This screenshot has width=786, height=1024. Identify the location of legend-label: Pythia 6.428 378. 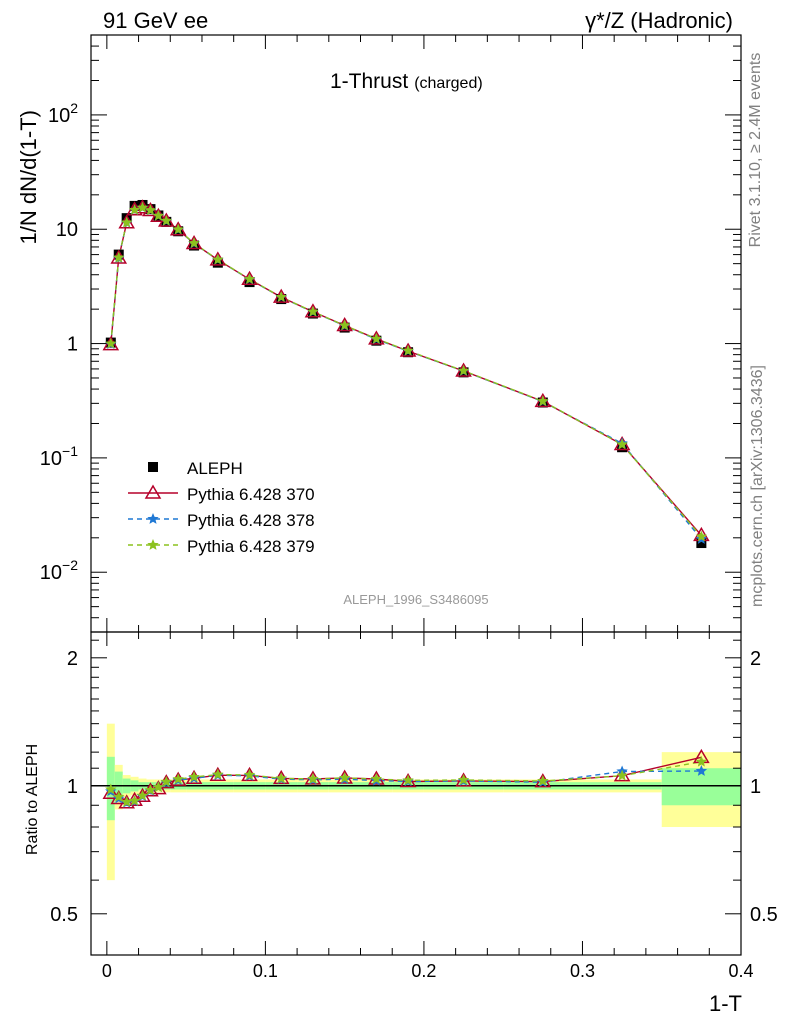
(251, 520).